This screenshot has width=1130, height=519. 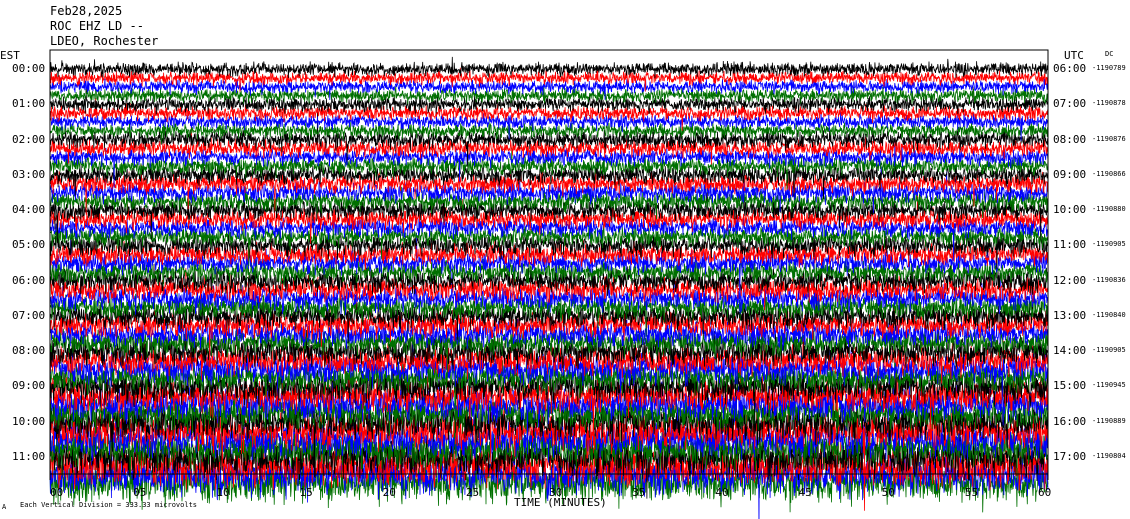 I want to click on x-tick-label-55: 55, so click(x=971, y=492).